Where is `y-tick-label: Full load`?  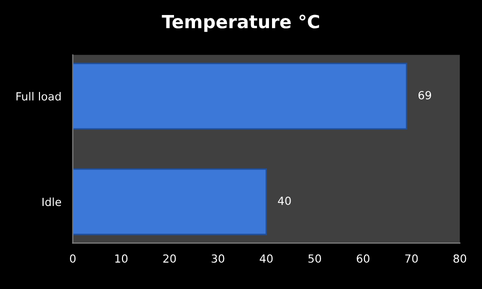 y-tick-label: Full load is located at coordinates (38, 96).